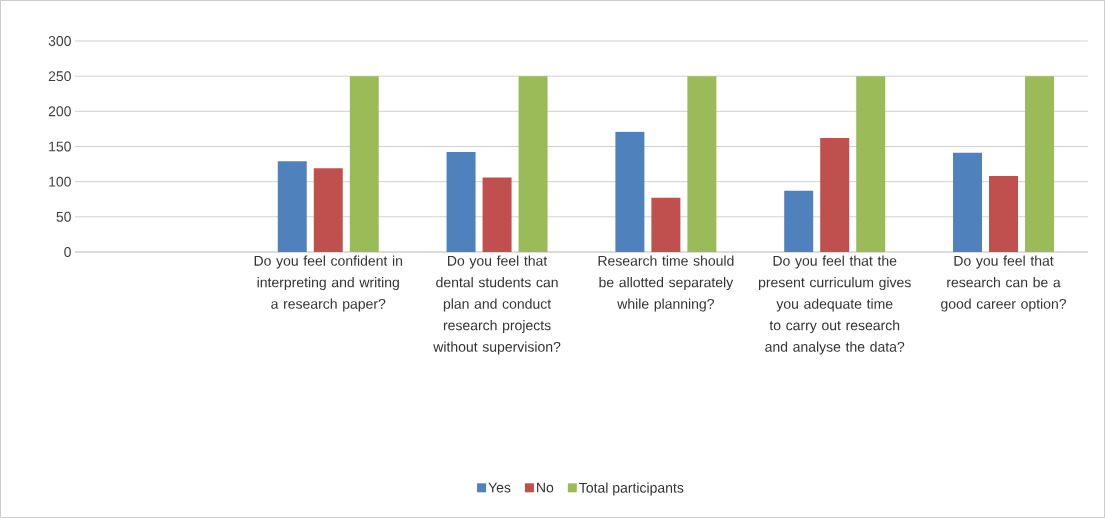 Image resolution: width=1105 pixels, height=518 pixels. What do you see at coordinates (63, 216) in the screenshot?
I see `y-tick-label: 50` at bounding box center [63, 216].